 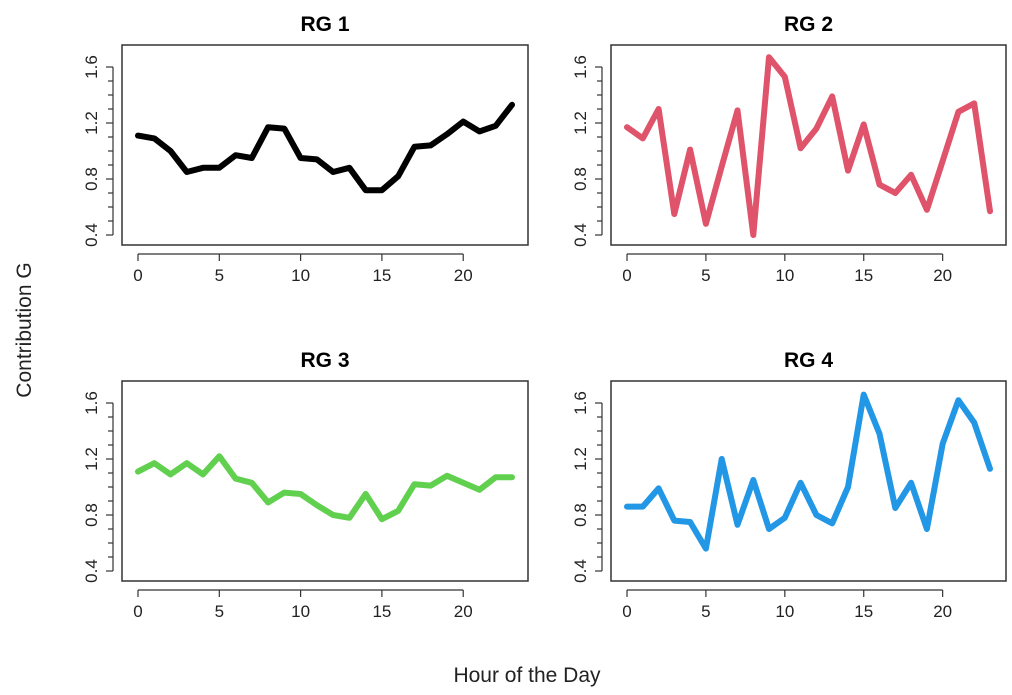 I want to click on panel-title: RG 2, so click(x=808, y=24).